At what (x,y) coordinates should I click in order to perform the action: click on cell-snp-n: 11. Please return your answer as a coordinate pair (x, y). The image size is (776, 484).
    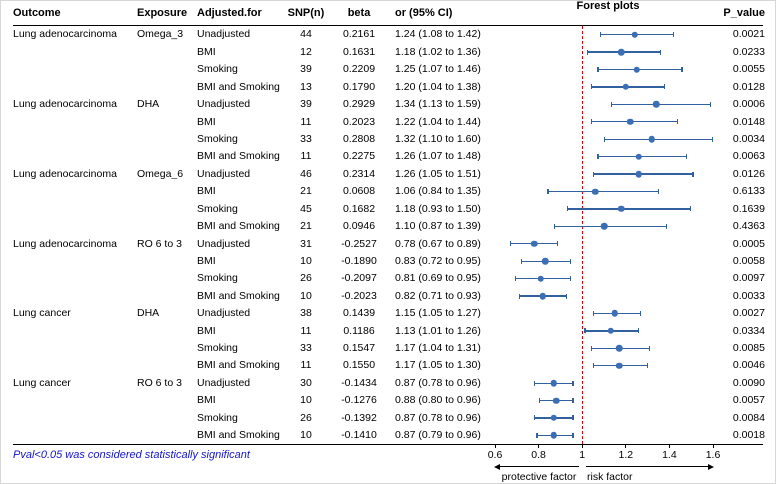
    Looking at the image, I should click on (306, 365).